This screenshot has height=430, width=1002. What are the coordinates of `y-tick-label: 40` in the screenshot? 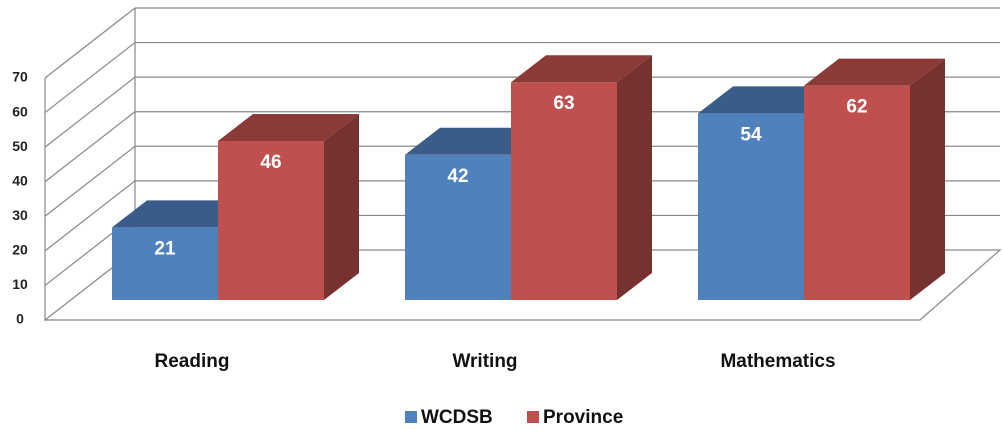 It's located at (20, 180).